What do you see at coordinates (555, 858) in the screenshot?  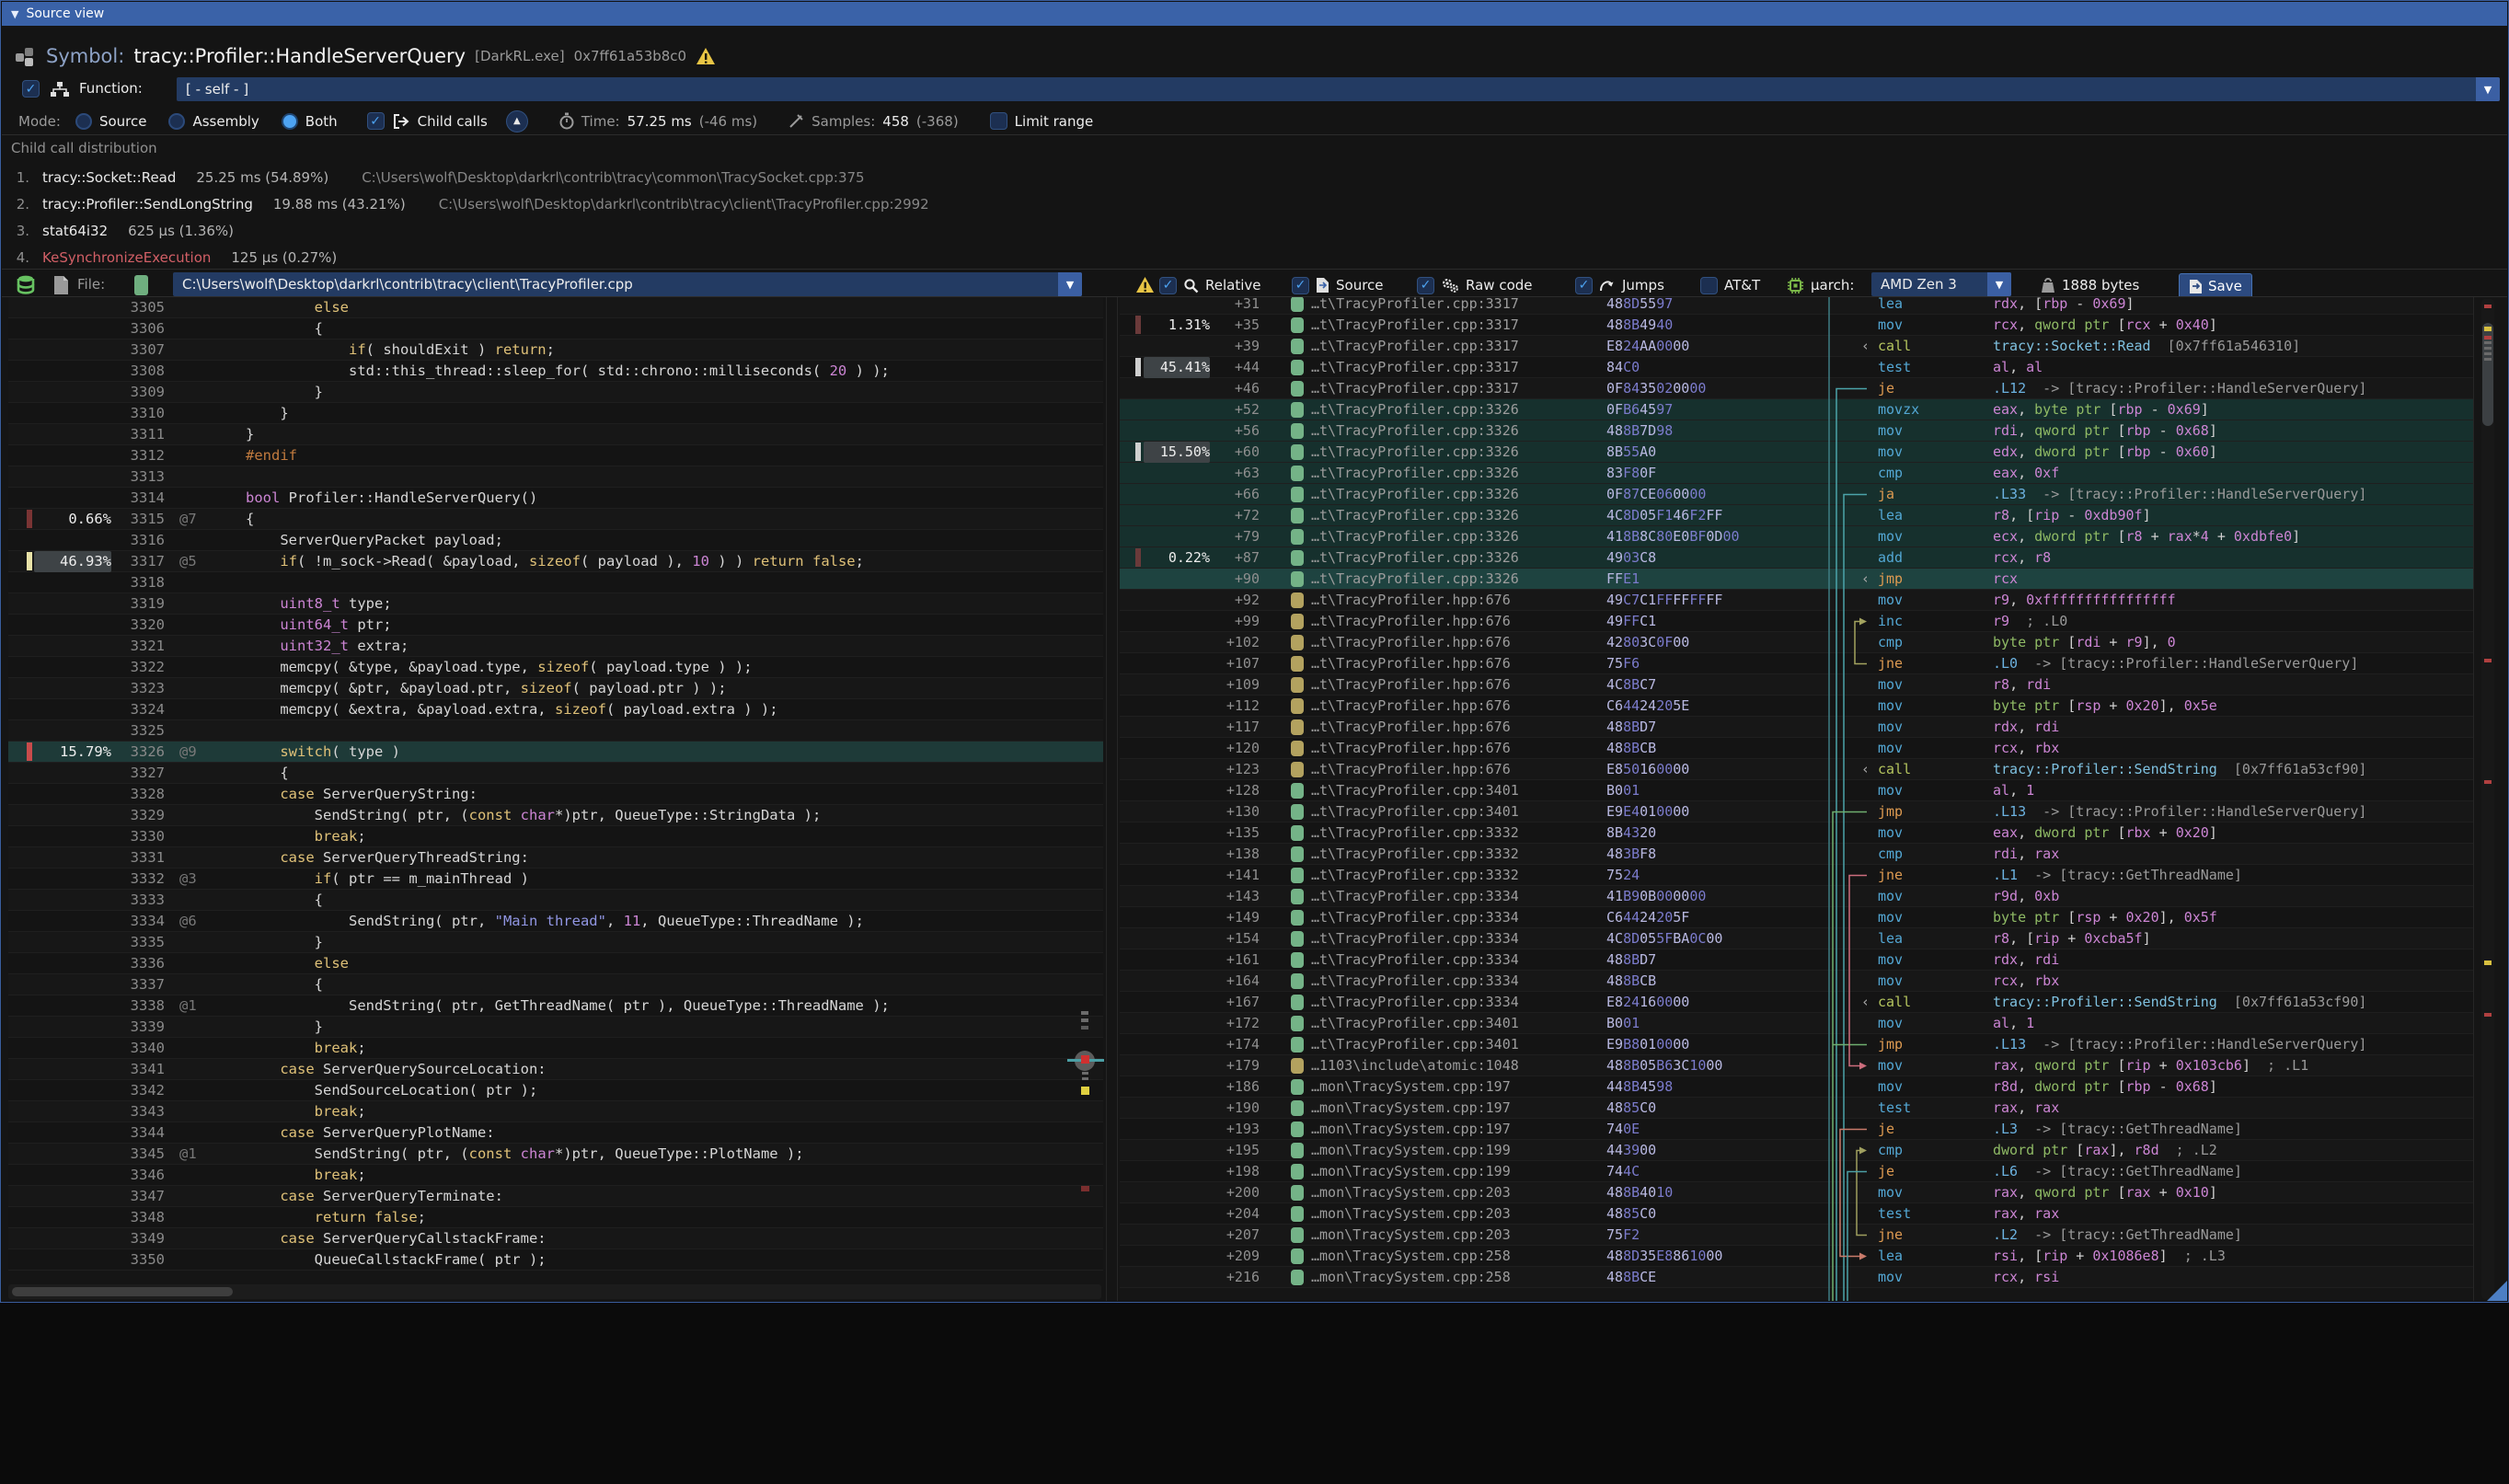 I see `source-line: 3331 case ServerQueryThreadString:` at bounding box center [555, 858].